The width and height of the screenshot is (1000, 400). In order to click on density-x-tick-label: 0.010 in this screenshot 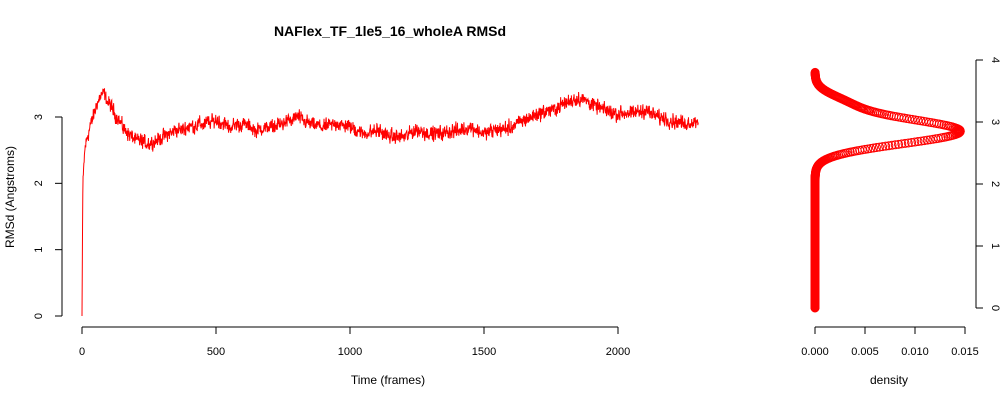, I will do `click(915, 352)`.